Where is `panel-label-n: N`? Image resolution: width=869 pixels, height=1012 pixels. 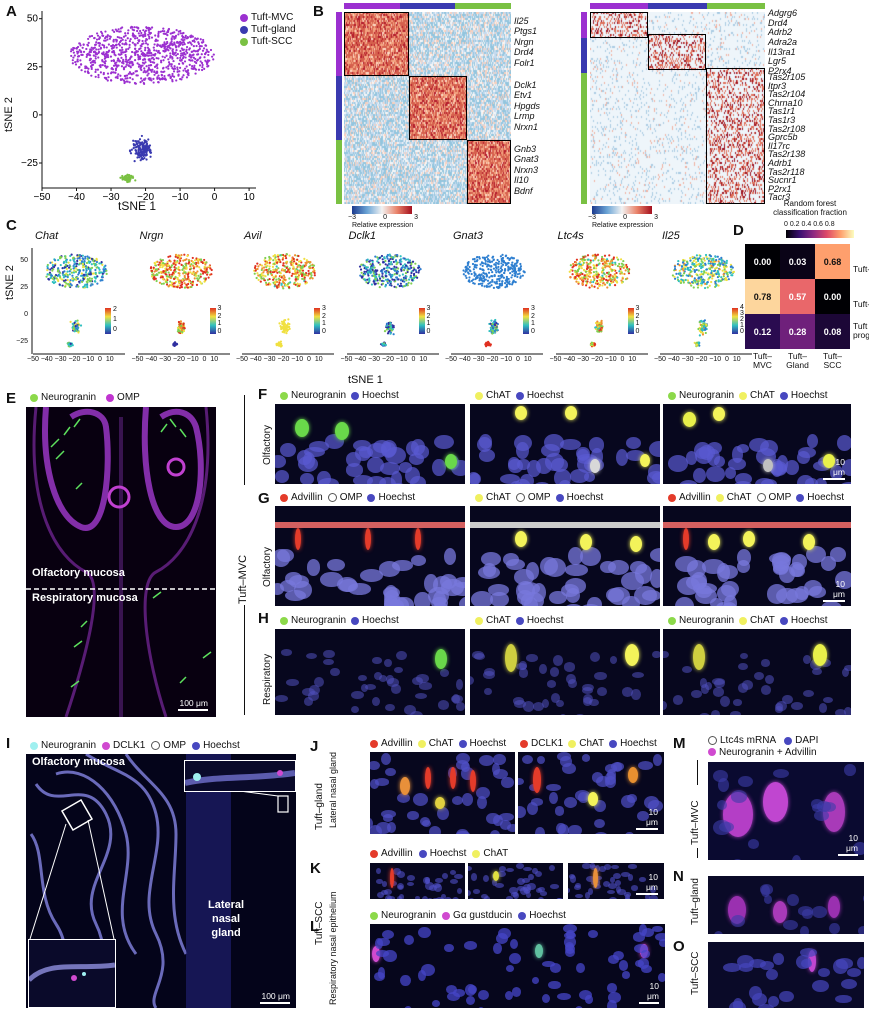
panel-label-n: N is located at coordinates (678, 876).